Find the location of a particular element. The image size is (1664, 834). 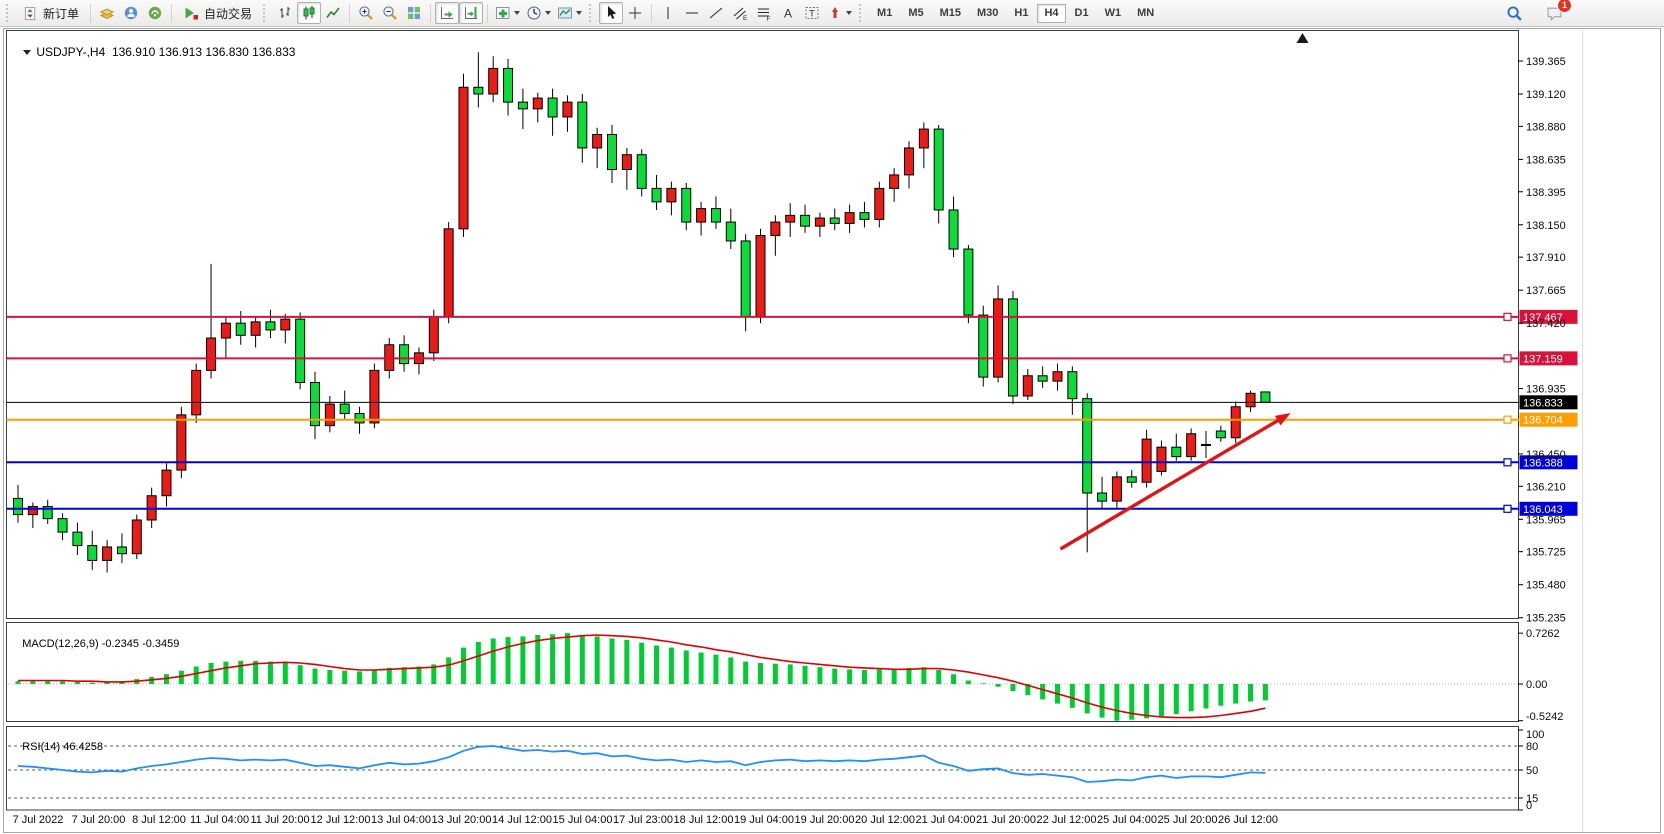

candlestick-chart-icon is located at coordinates (309, 13).